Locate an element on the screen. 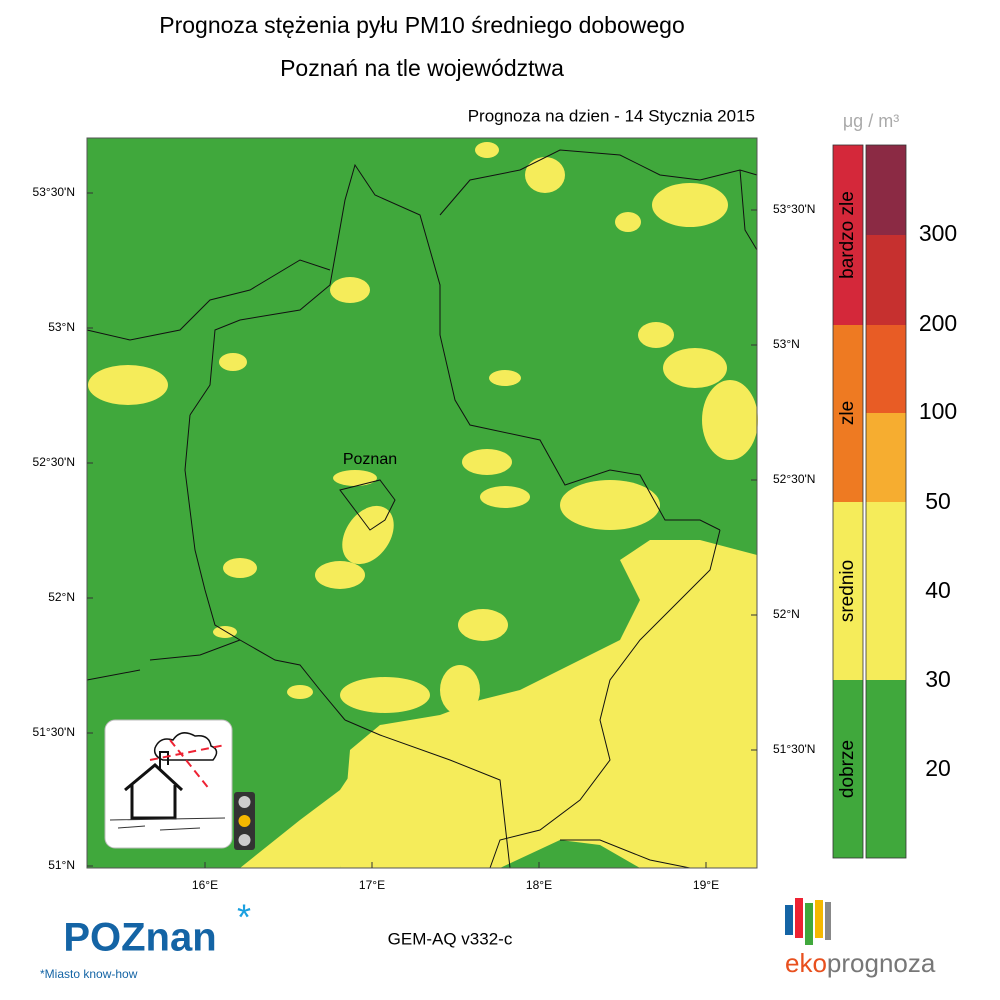 Image resolution: width=1000 pixels, height=1000 pixels. city-label: Poznan is located at coordinates (370, 459).